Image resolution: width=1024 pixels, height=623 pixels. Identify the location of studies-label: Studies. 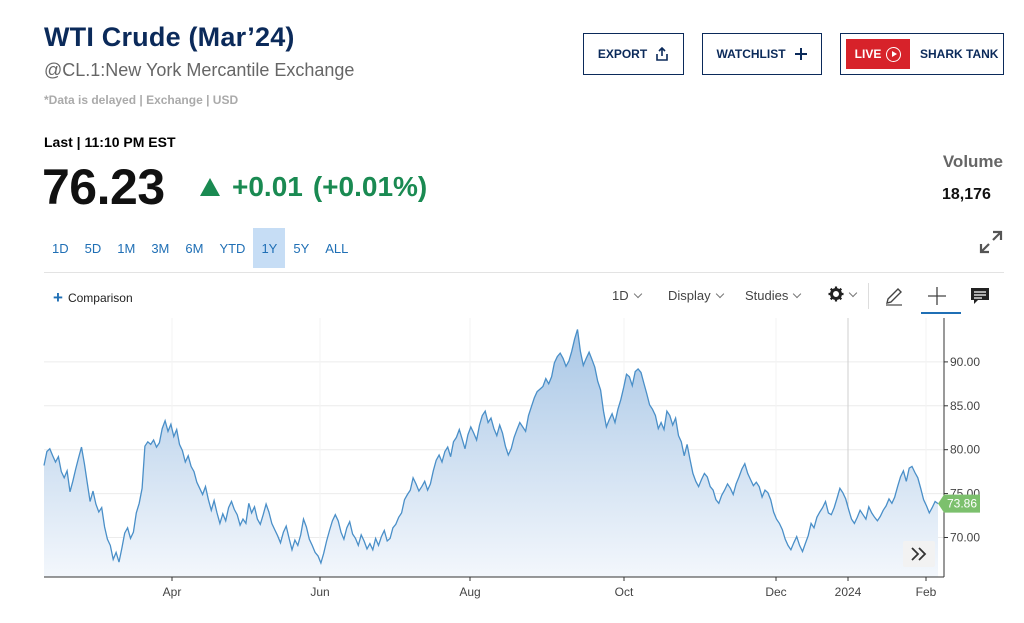
(767, 295).